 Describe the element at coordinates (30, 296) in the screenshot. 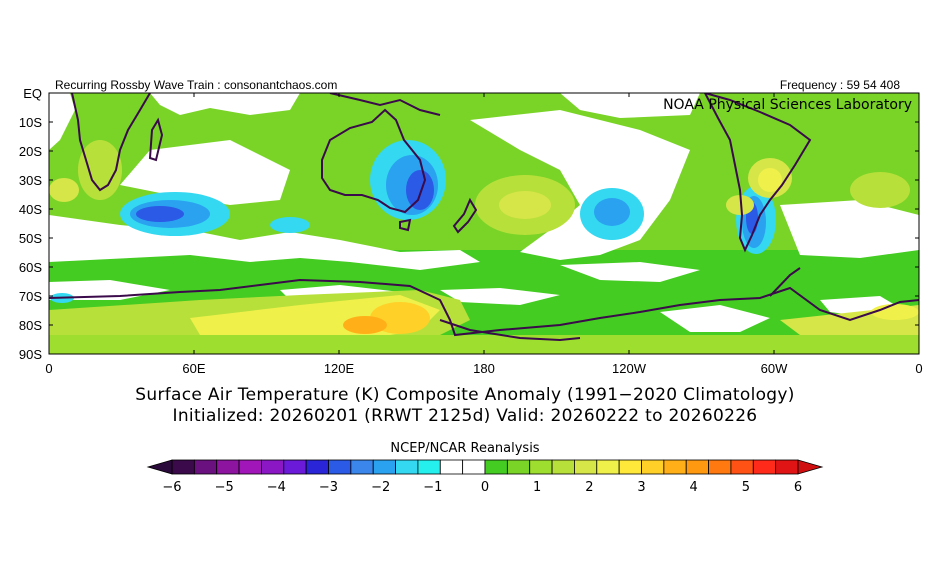

I see `latitude-label: 70S` at that location.